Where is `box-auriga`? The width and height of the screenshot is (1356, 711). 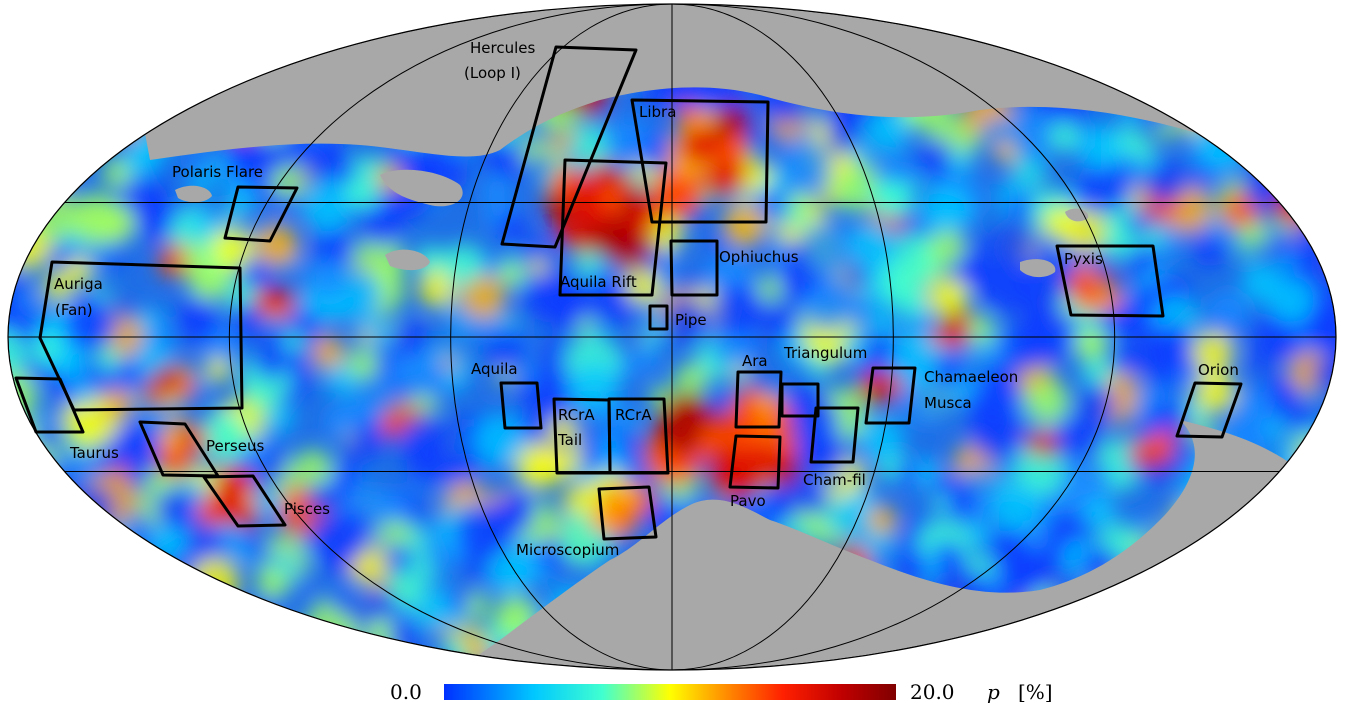
box-auriga is located at coordinates (141, 336).